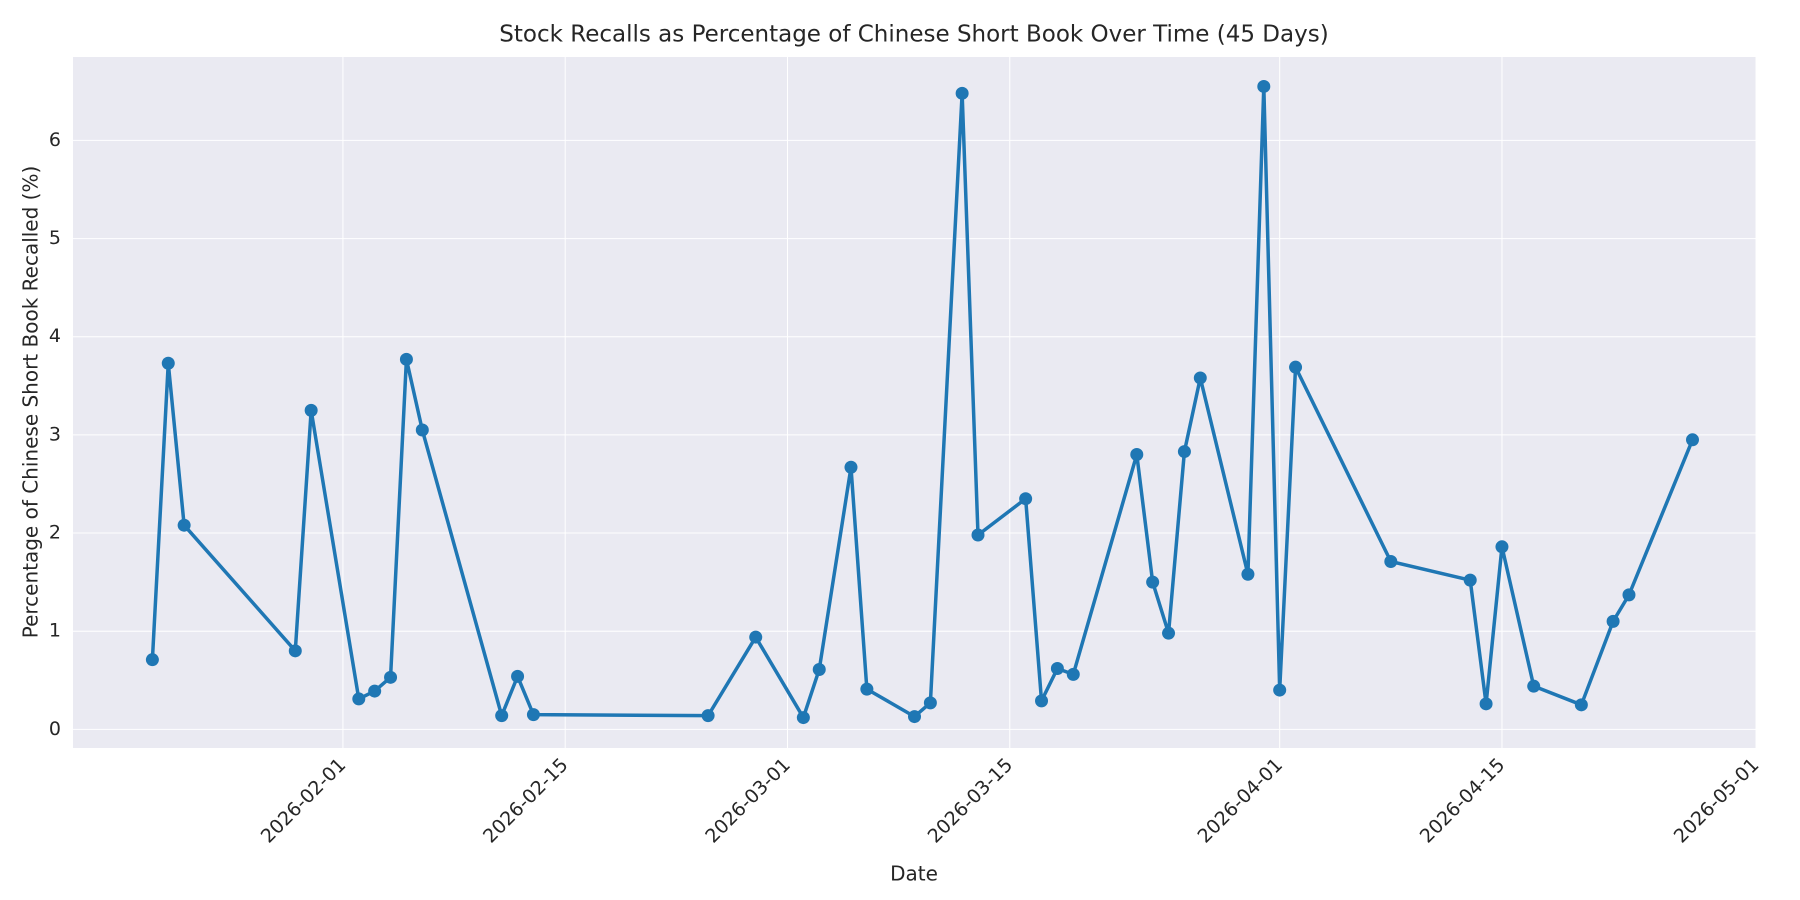 This screenshot has width=1800, height=900. Describe the element at coordinates (971, 801) in the screenshot. I see `x-tick-label: 2026-03-15` at that location.